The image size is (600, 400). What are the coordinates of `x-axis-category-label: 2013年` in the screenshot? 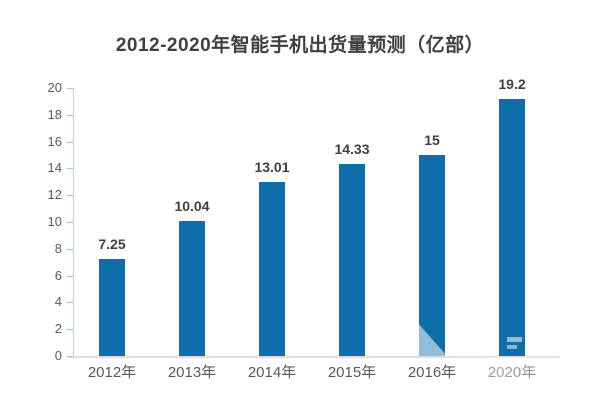 It's located at (192, 372).